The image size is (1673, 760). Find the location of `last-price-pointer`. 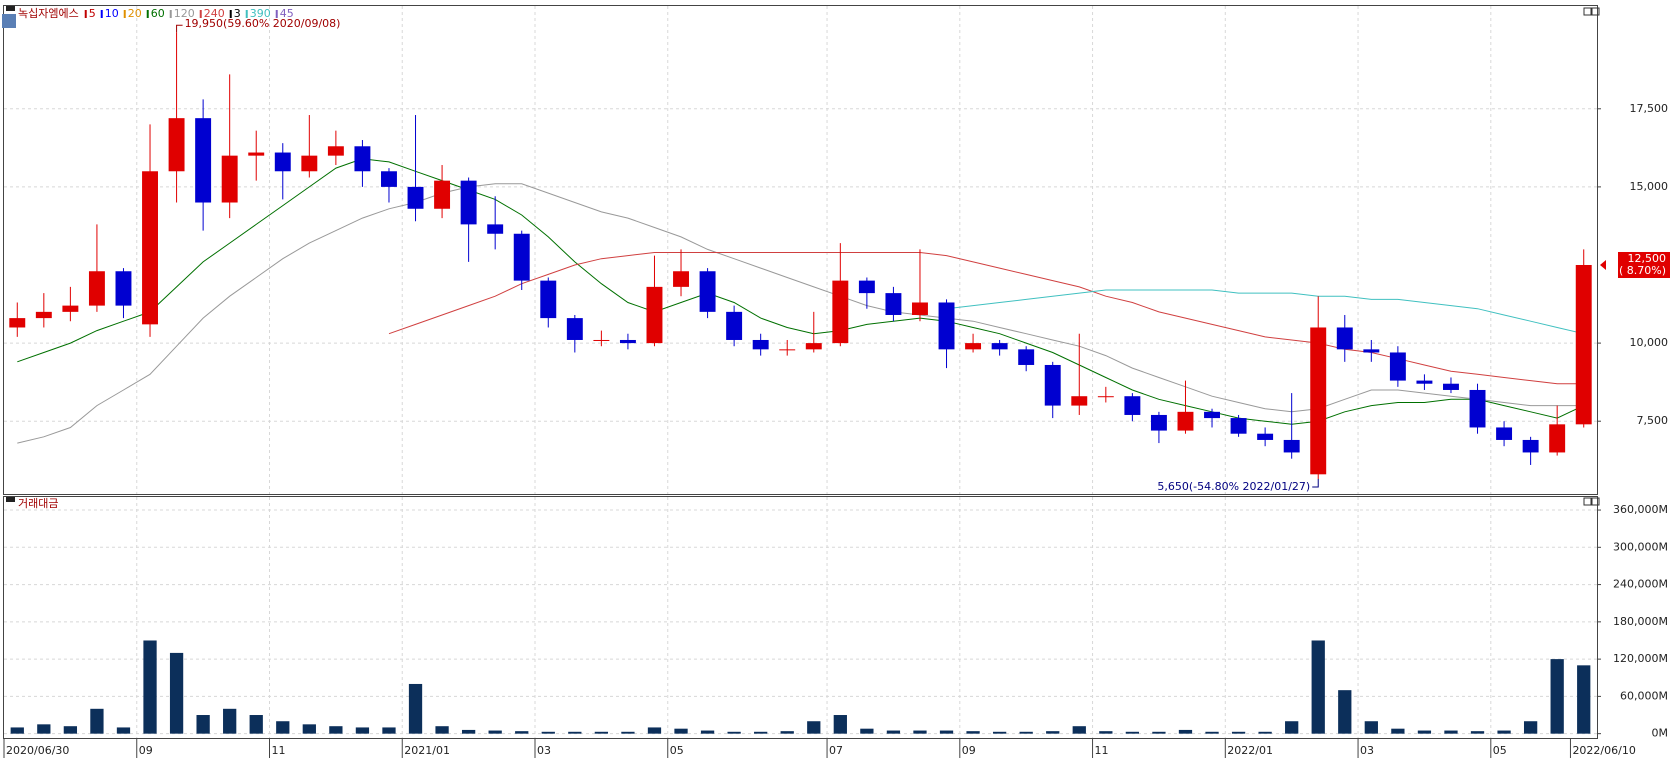

last-price-pointer is located at coordinates (1603, 264).